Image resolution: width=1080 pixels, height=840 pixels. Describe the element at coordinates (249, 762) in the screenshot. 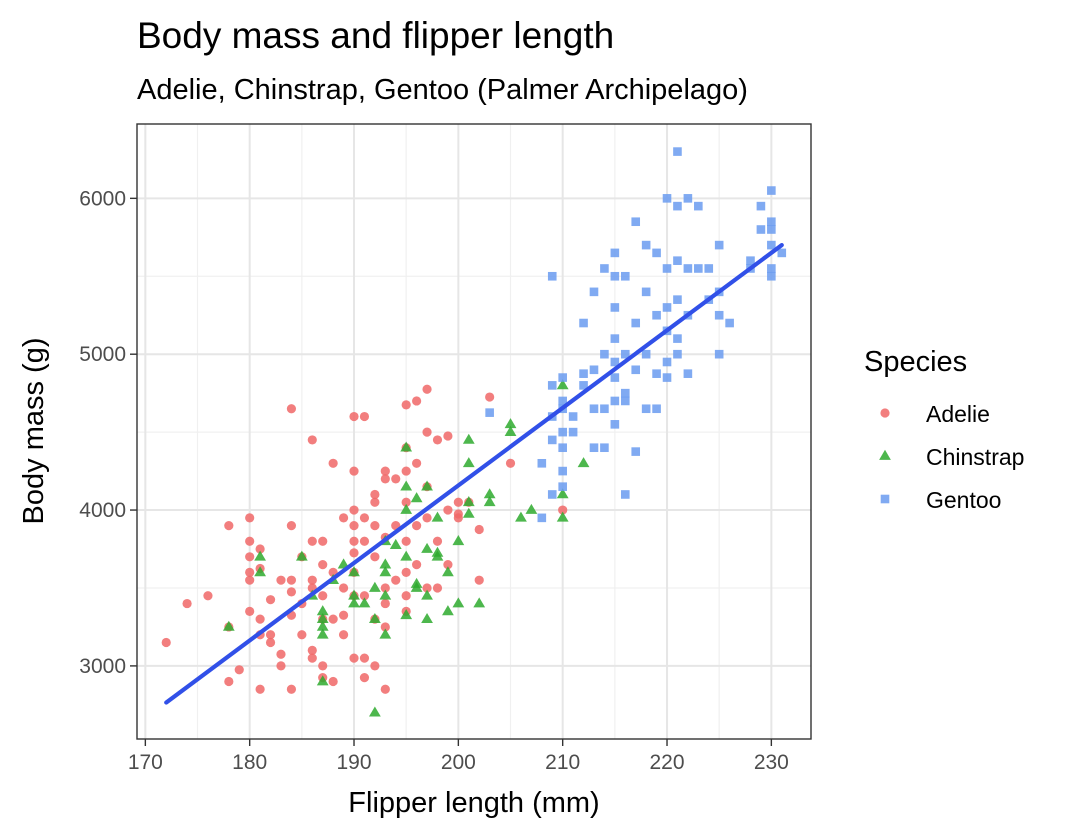

I see `x-tick-label: 180` at that location.